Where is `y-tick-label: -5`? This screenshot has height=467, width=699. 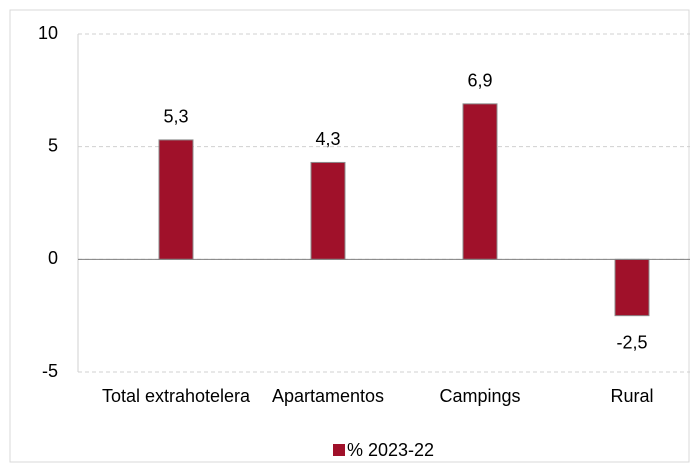
y-tick-label: -5 is located at coordinates (50, 371).